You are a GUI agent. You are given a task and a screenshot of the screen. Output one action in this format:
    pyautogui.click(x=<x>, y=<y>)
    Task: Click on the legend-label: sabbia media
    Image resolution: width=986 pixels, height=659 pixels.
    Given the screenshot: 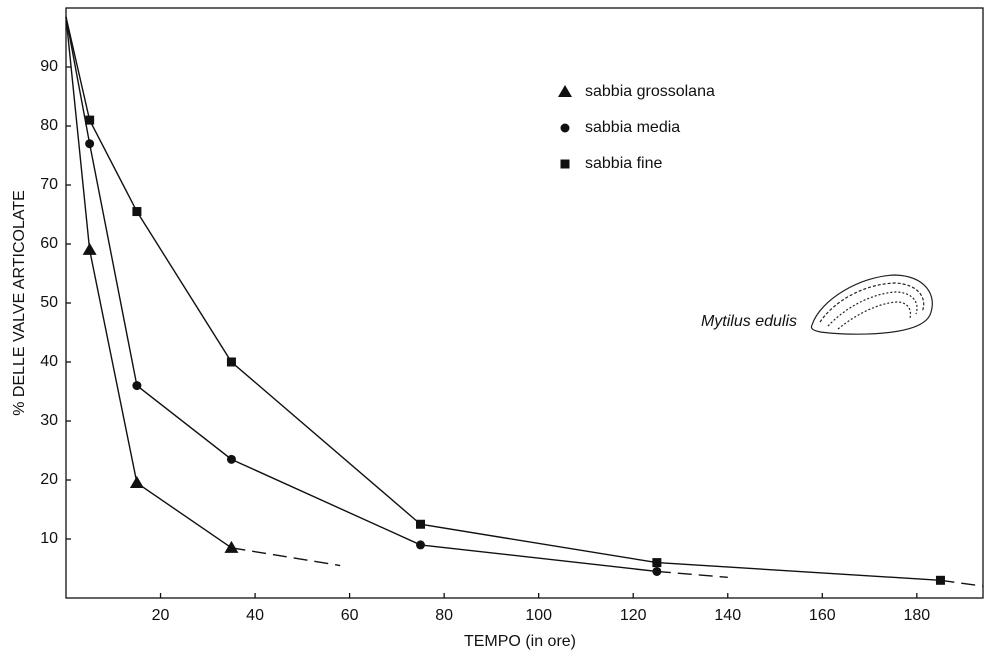 What is the action you would take?
    pyautogui.click(x=632, y=127)
    